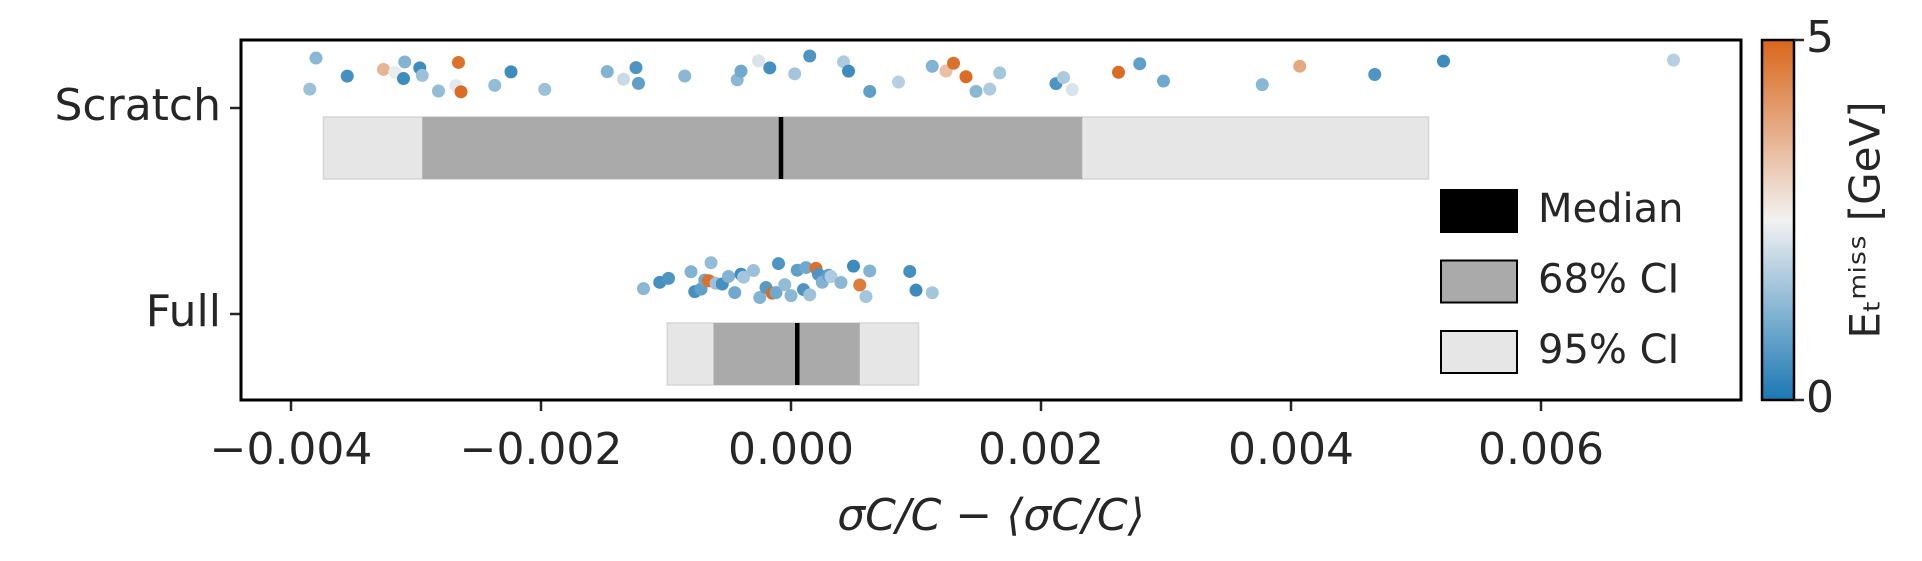 This screenshot has width=1922, height=561. I want to click on y-tick-label: Scratch, so click(137, 105).